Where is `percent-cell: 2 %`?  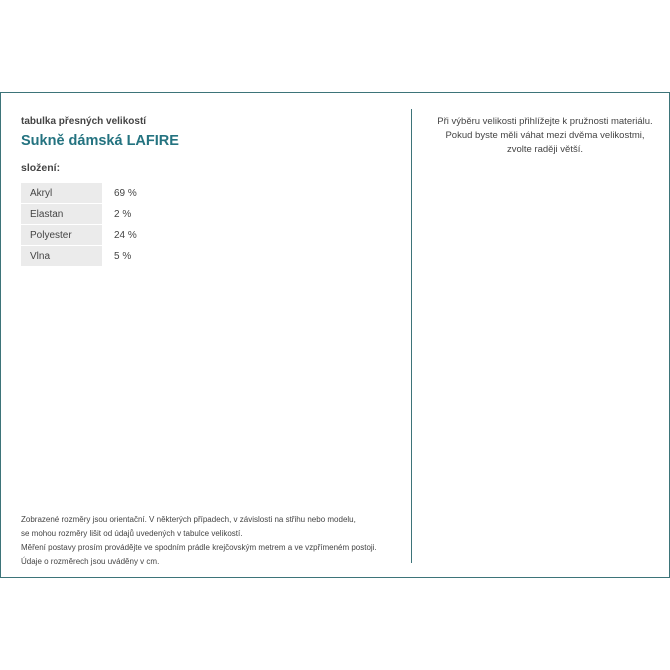
percent-cell: 2 % is located at coordinates (123, 214).